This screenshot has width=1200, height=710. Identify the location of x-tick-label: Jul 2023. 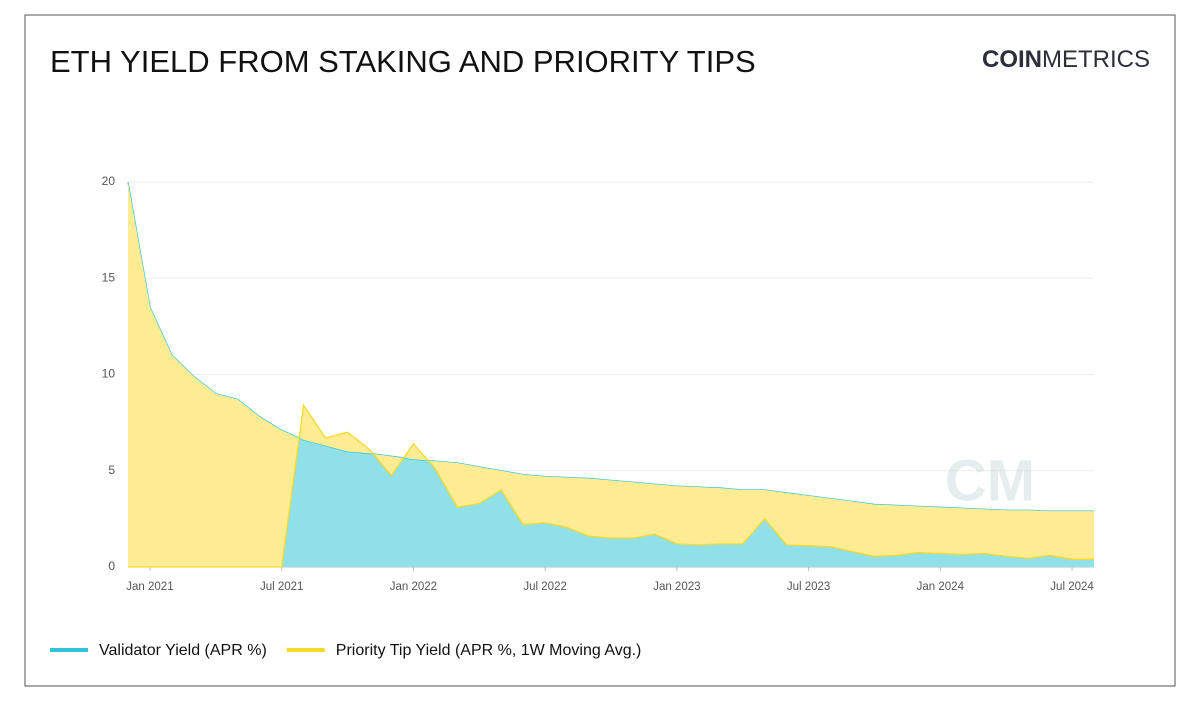
(808, 587).